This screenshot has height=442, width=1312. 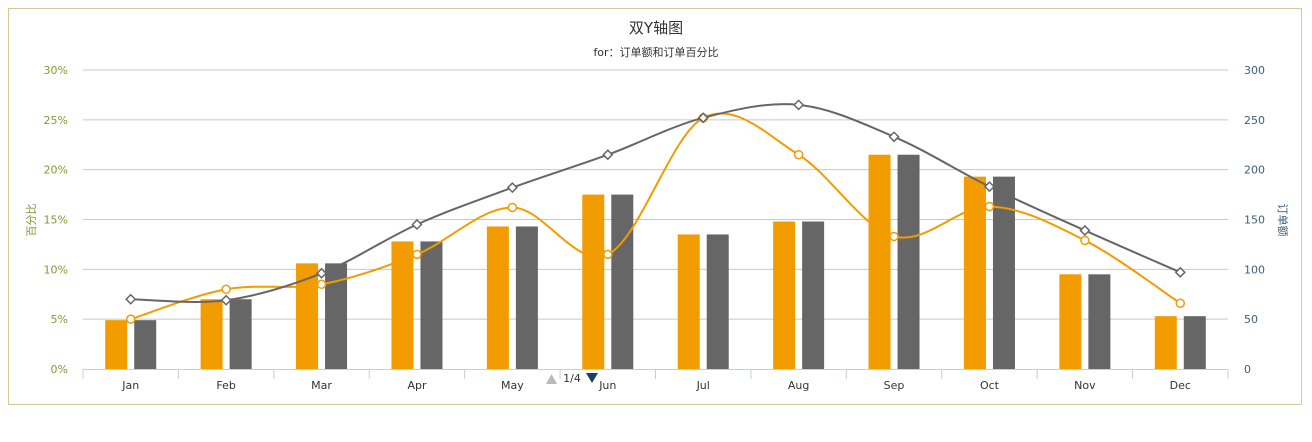 I want to click on chart-title: 双Y轴图, so click(x=656, y=28).